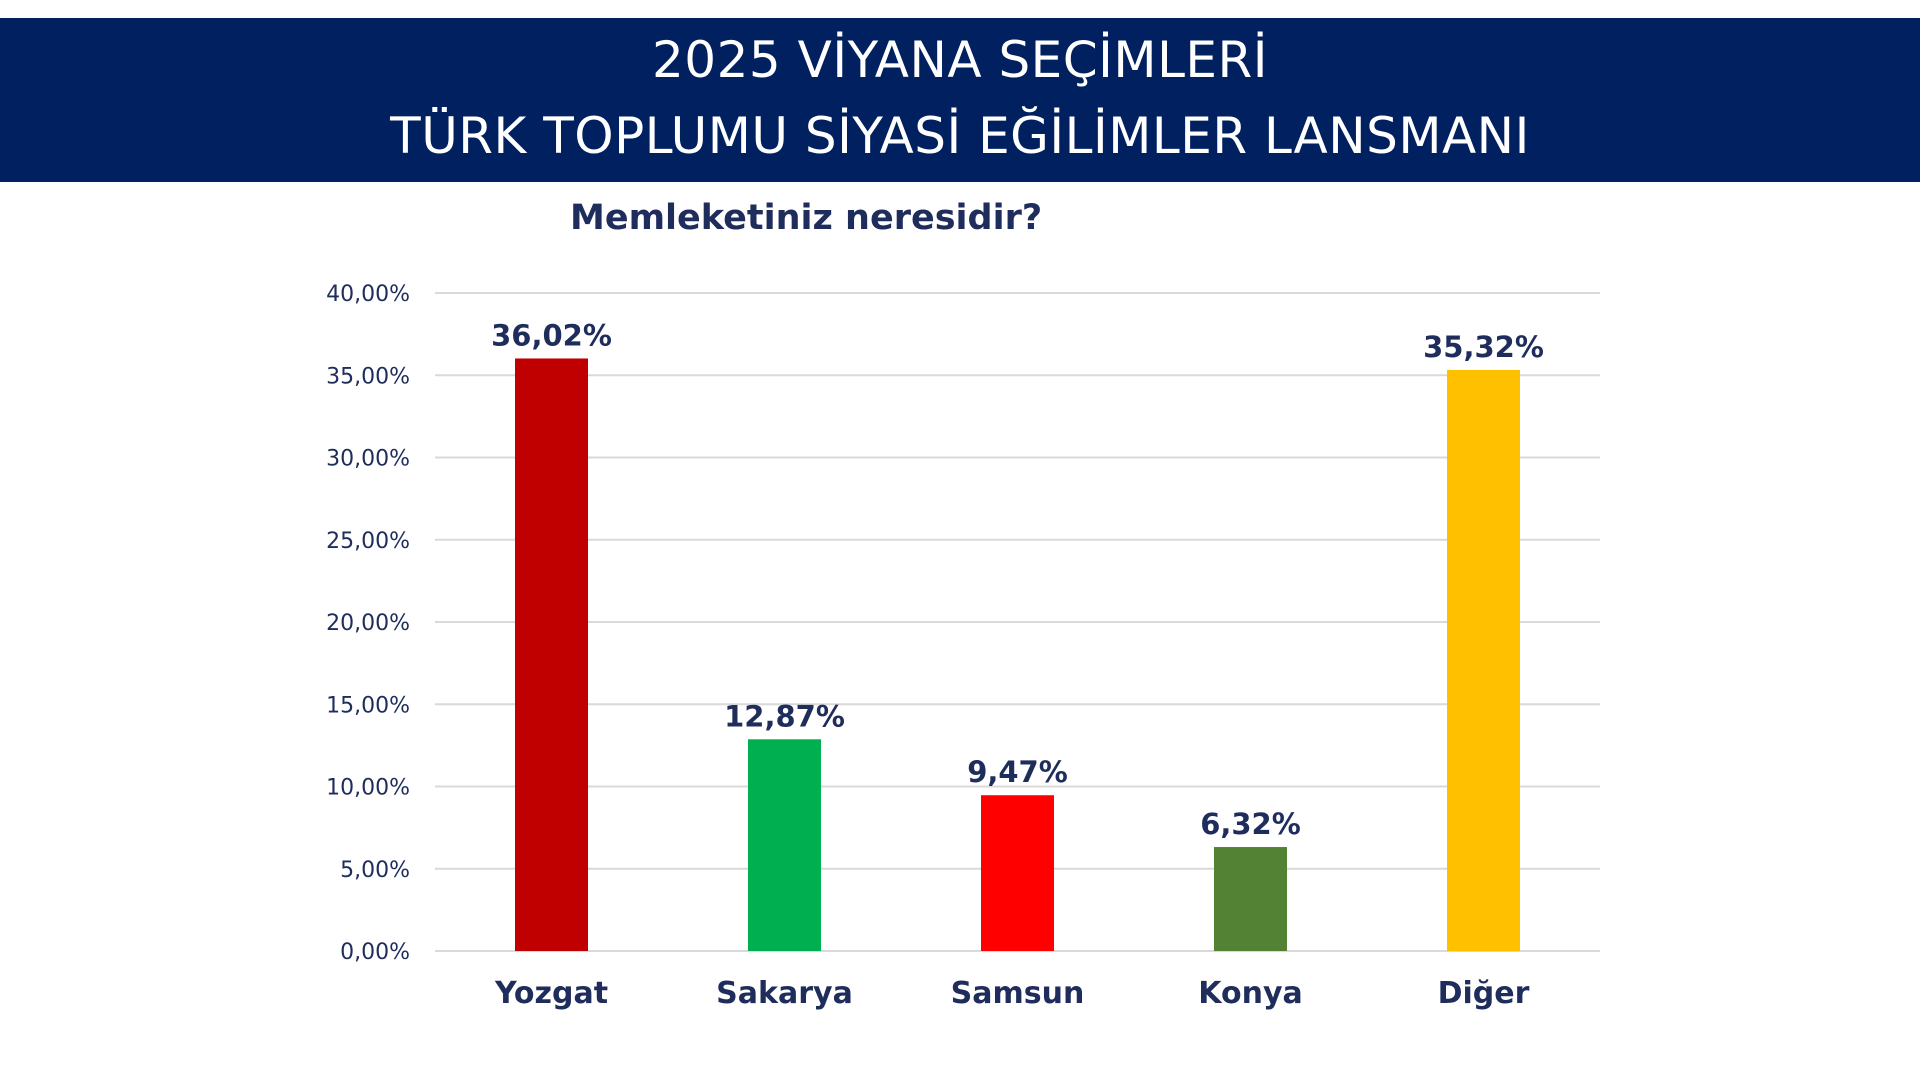  Describe the element at coordinates (368, 541) in the screenshot. I see `y-tick-label: 25,00%` at that location.